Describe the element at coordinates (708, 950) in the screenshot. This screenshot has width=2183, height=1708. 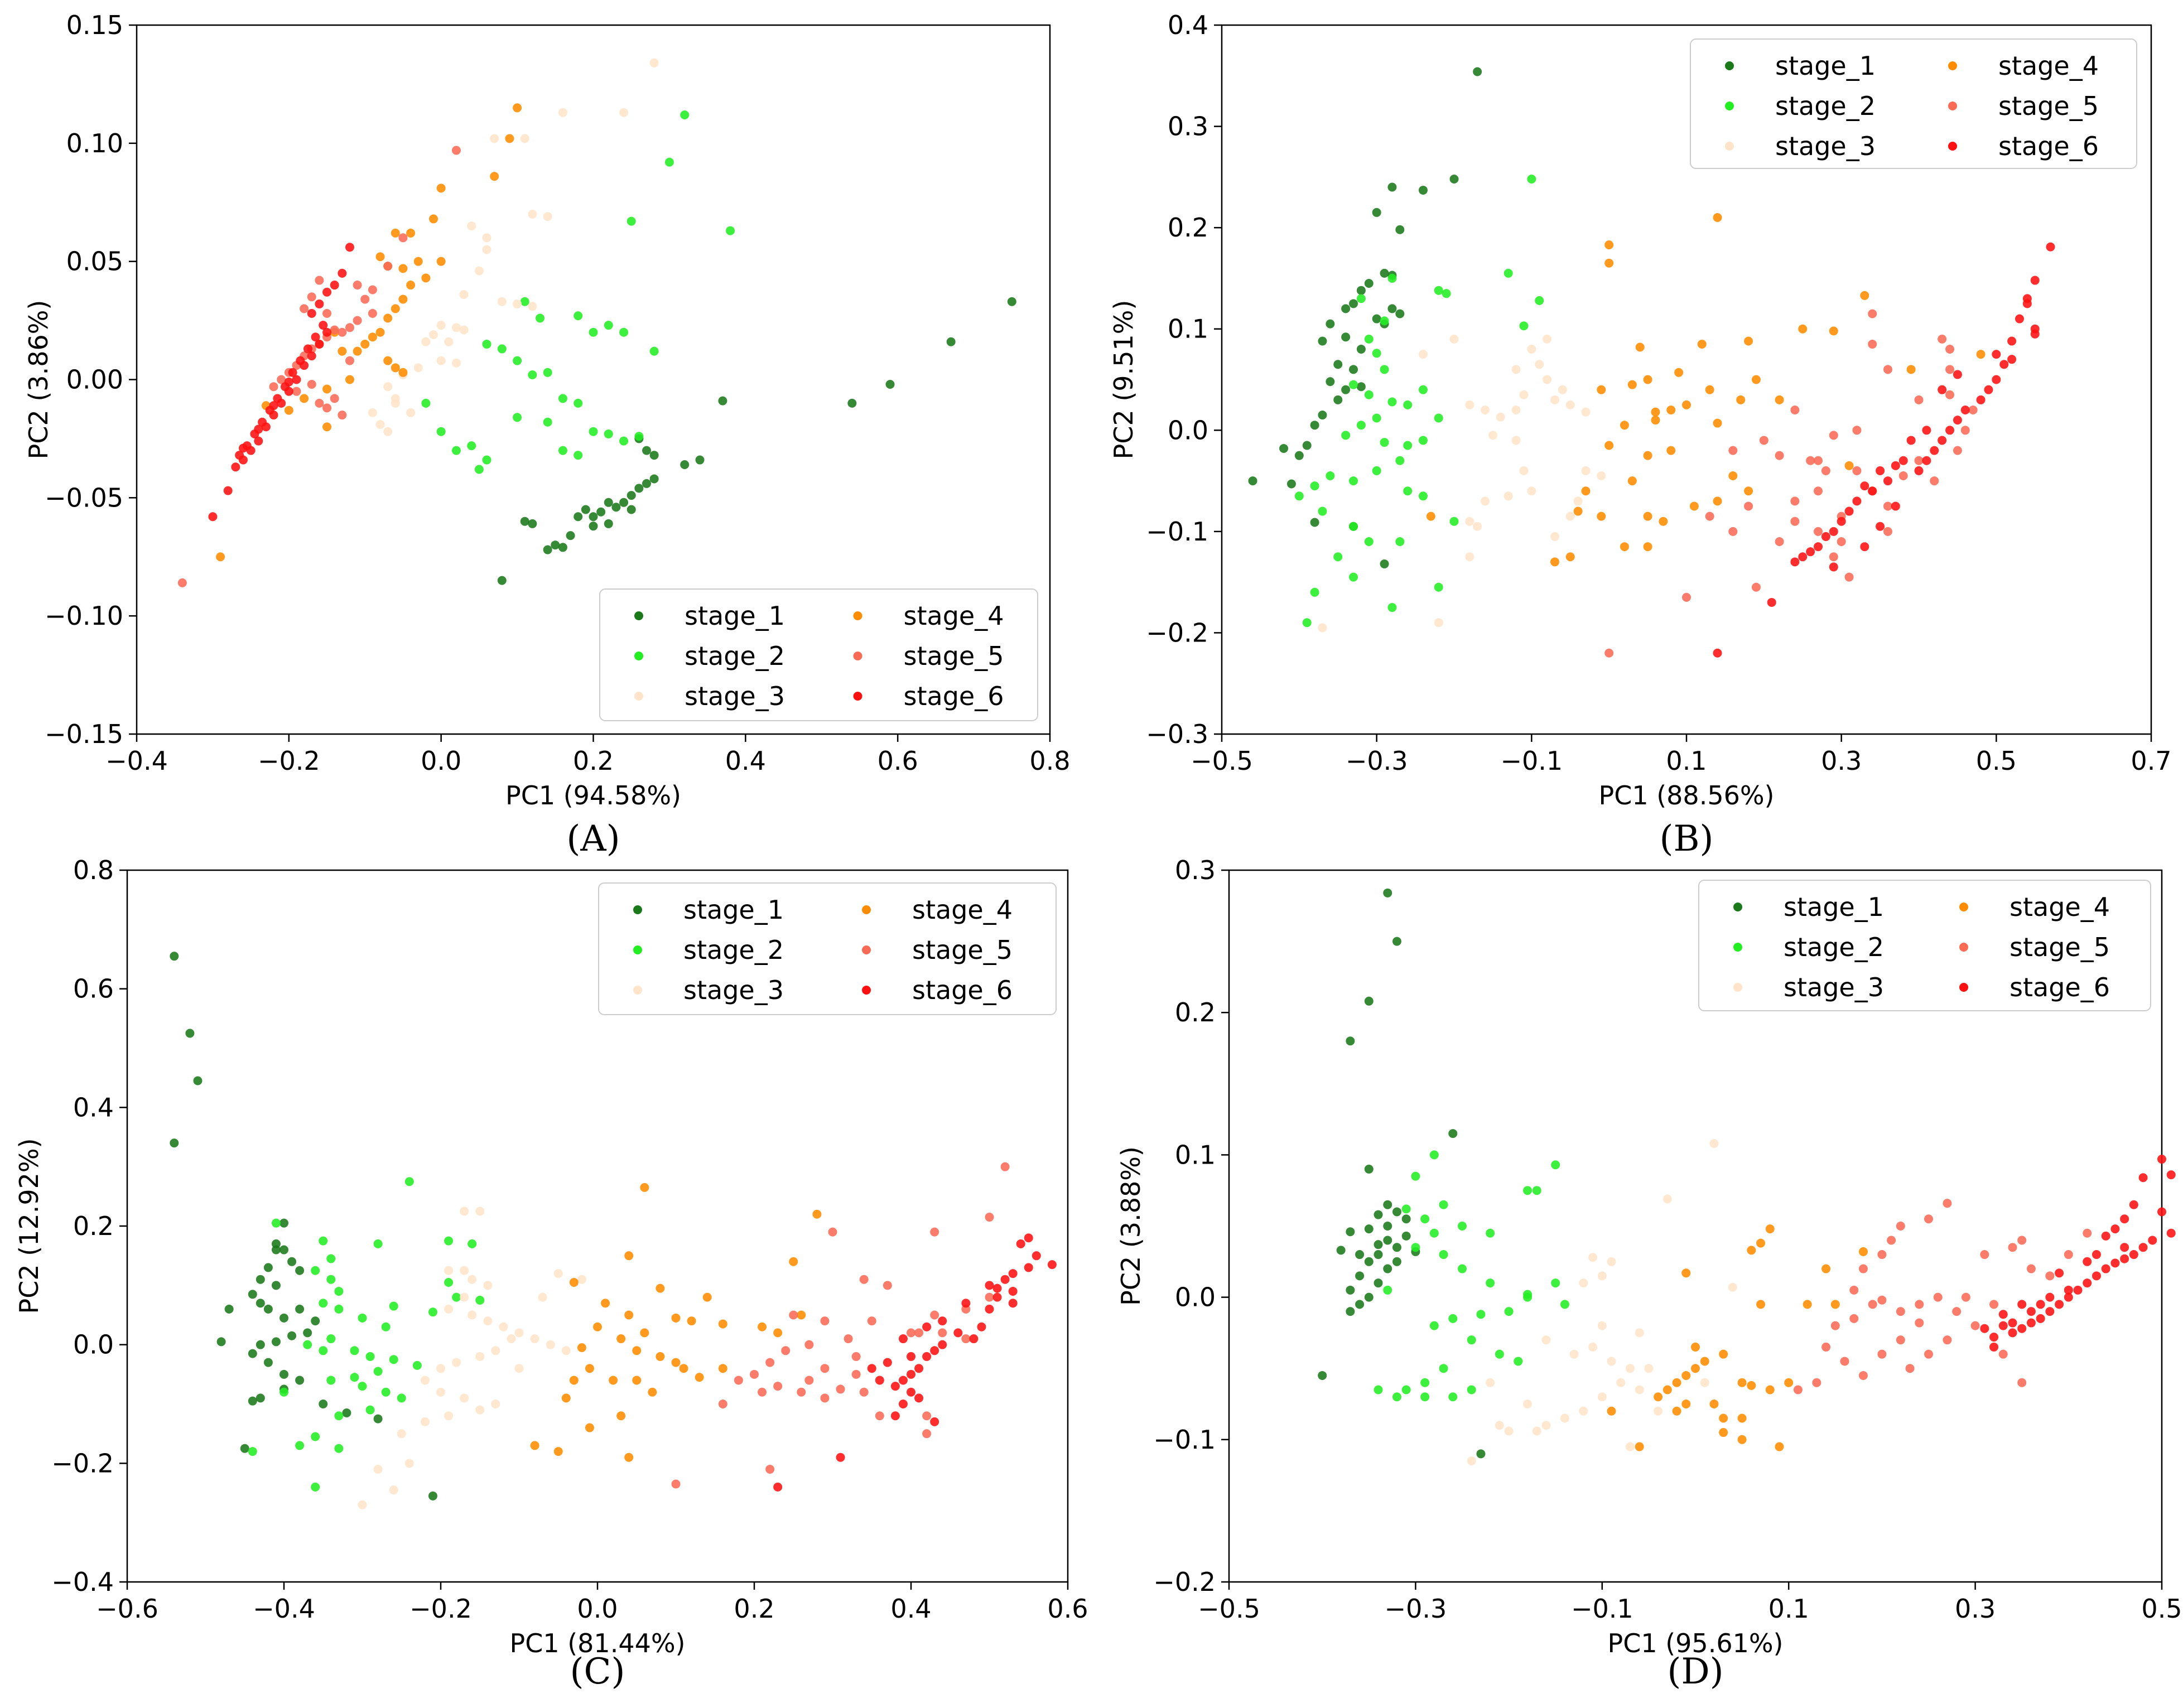
I see `legend-item-stage-2: stage_2` at that location.